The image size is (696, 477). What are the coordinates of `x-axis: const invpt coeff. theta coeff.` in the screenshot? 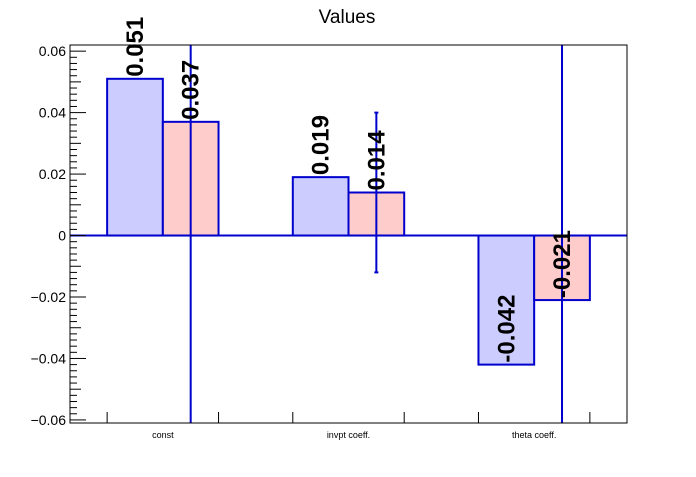 It's located at (348, 426).